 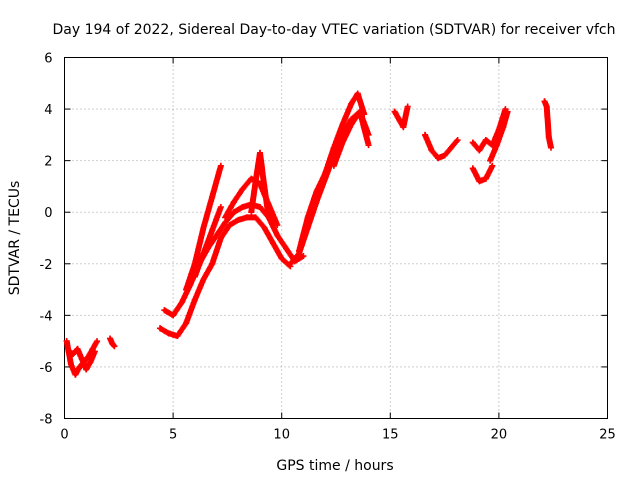 What do you see at coordinates (482, 173) in the screenshot?
I see `series-arc-19h-b` at bounding box center [482, 173].